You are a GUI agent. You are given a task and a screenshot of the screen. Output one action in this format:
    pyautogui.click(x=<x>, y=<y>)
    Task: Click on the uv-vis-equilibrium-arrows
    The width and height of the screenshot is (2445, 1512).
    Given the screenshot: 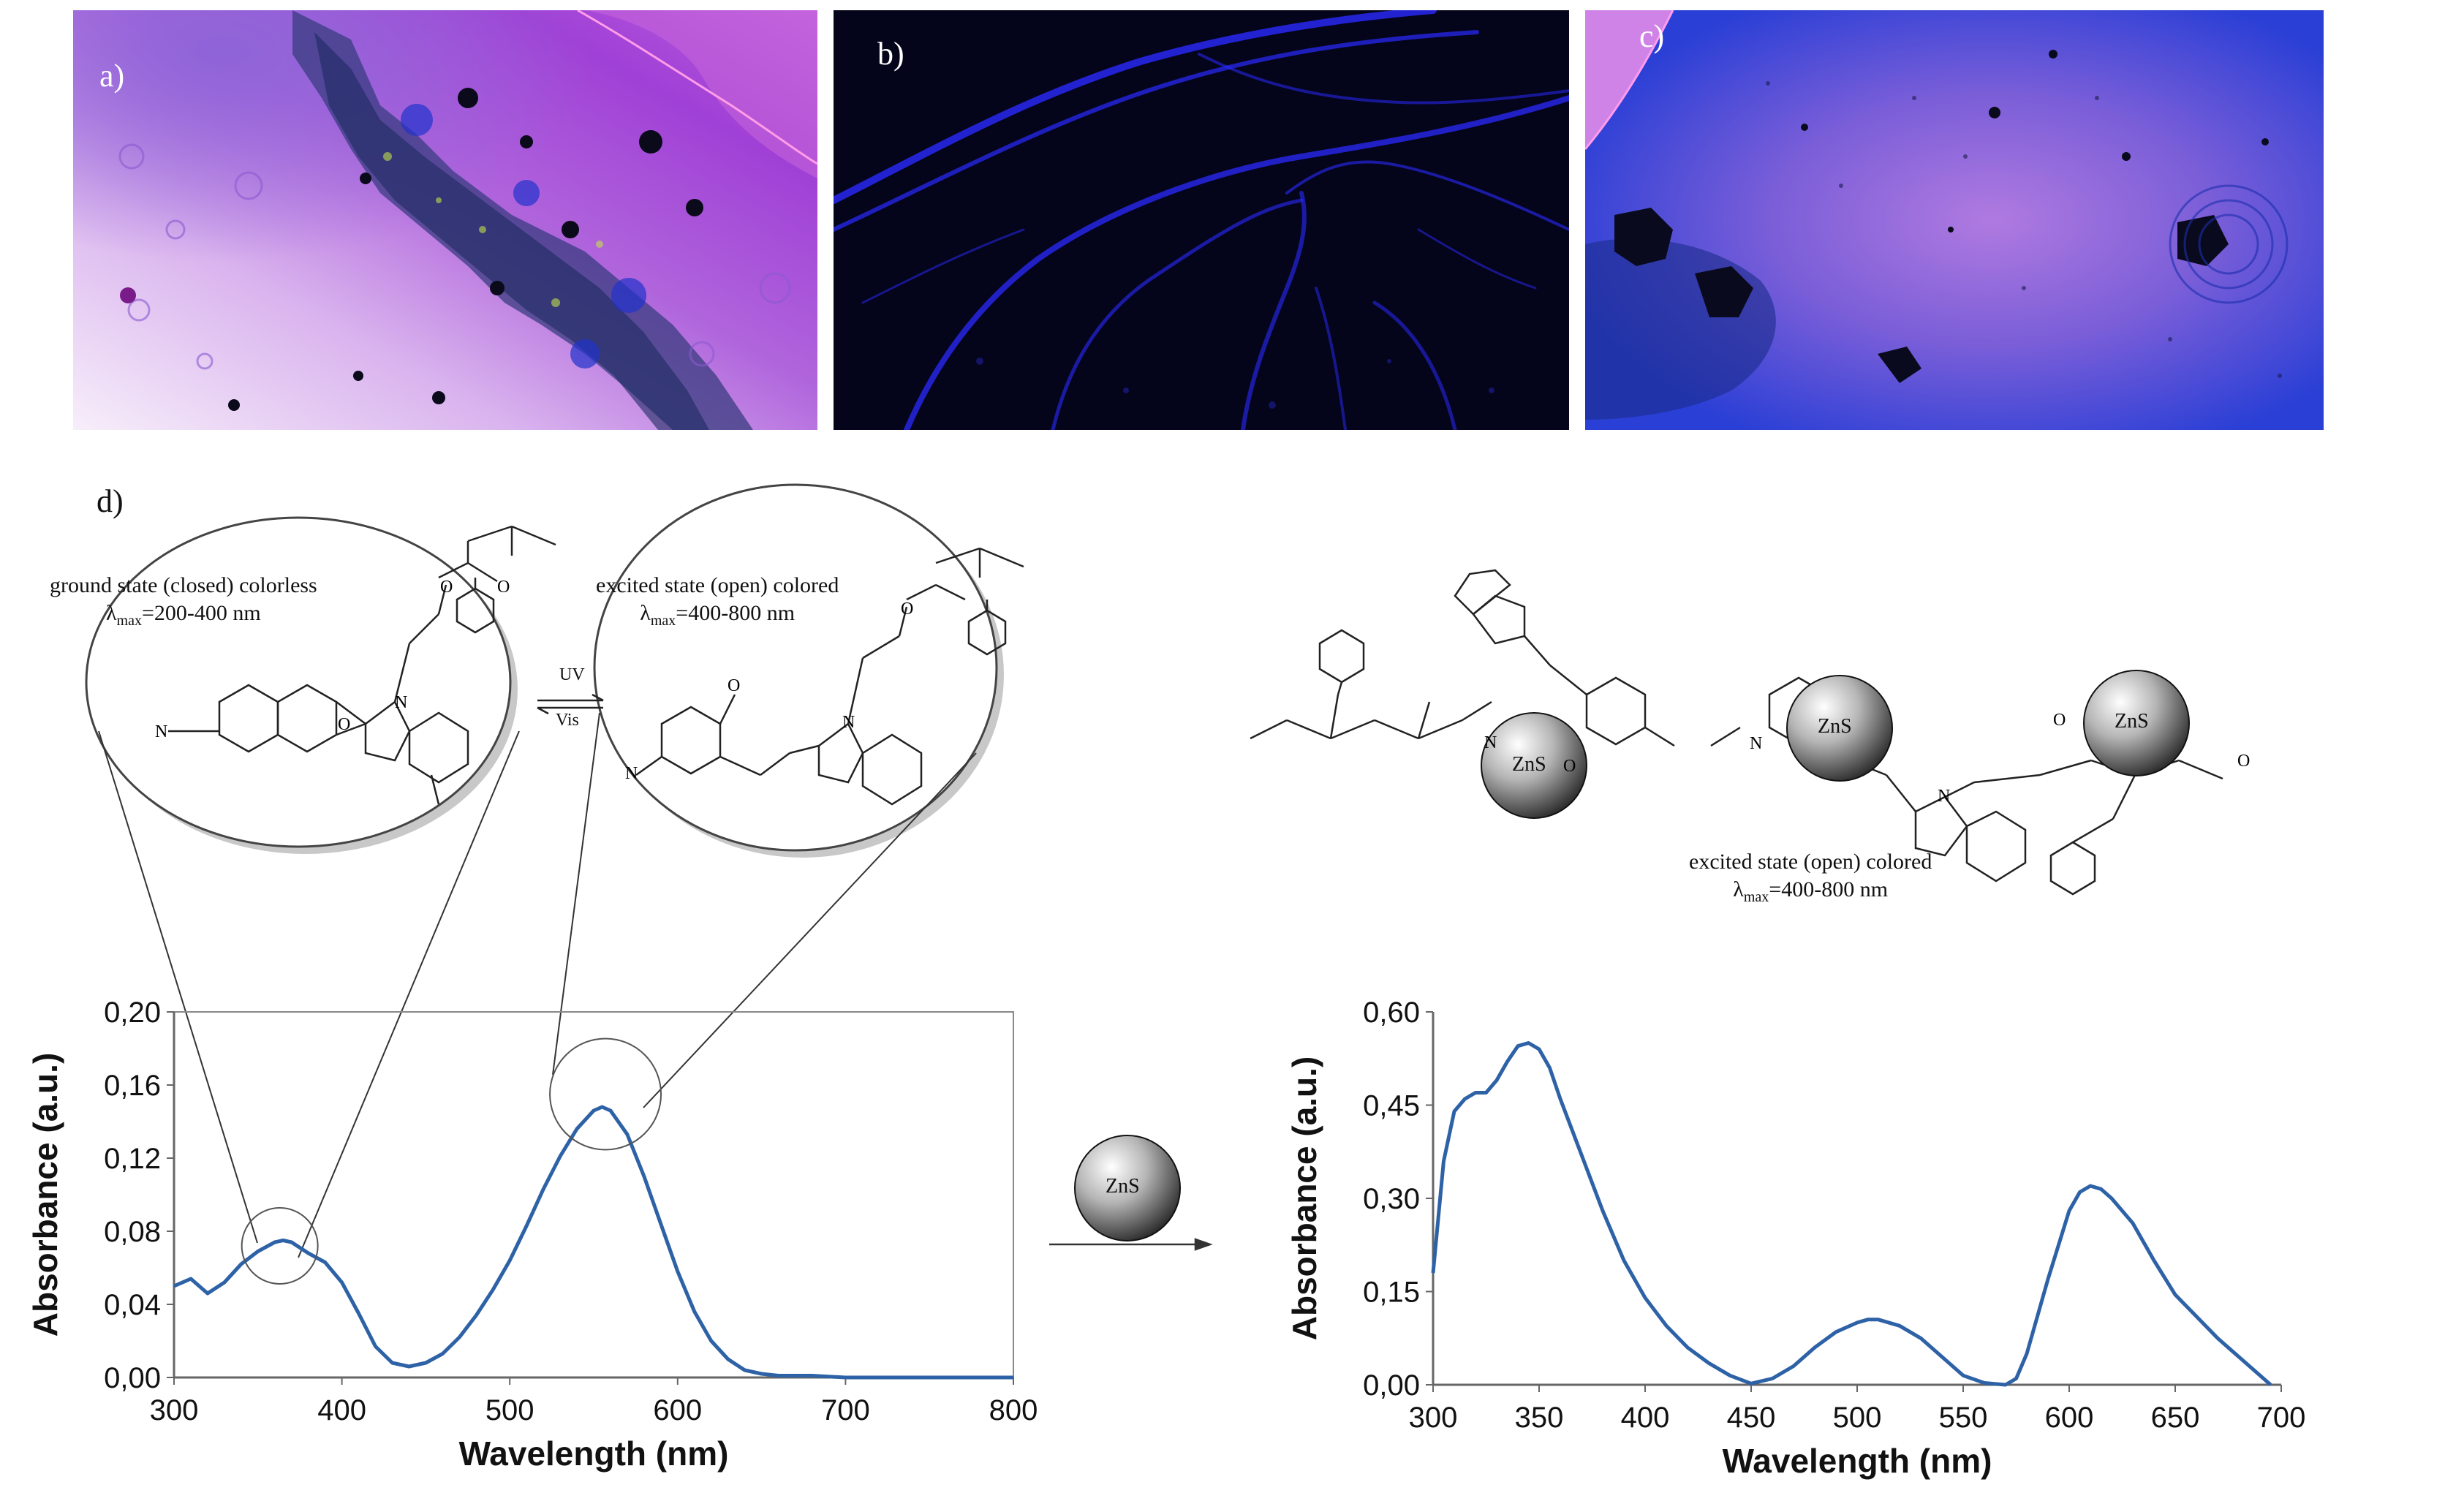 What is the action you would take?
    pyautogui.click(x=570, y=704)
    